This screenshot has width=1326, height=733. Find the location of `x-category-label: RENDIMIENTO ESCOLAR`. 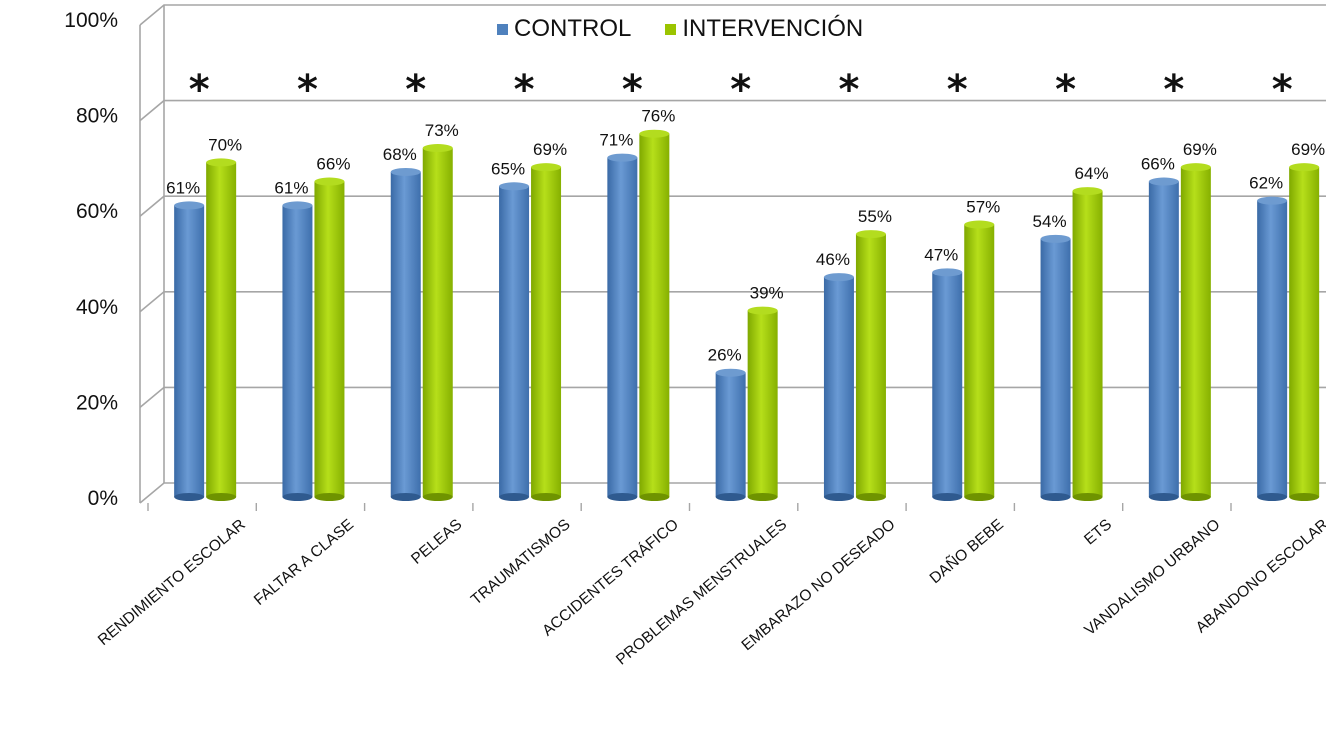

x-category-label: RENDIMIENTO ESCOLAR is located at coordinates (172, 582).